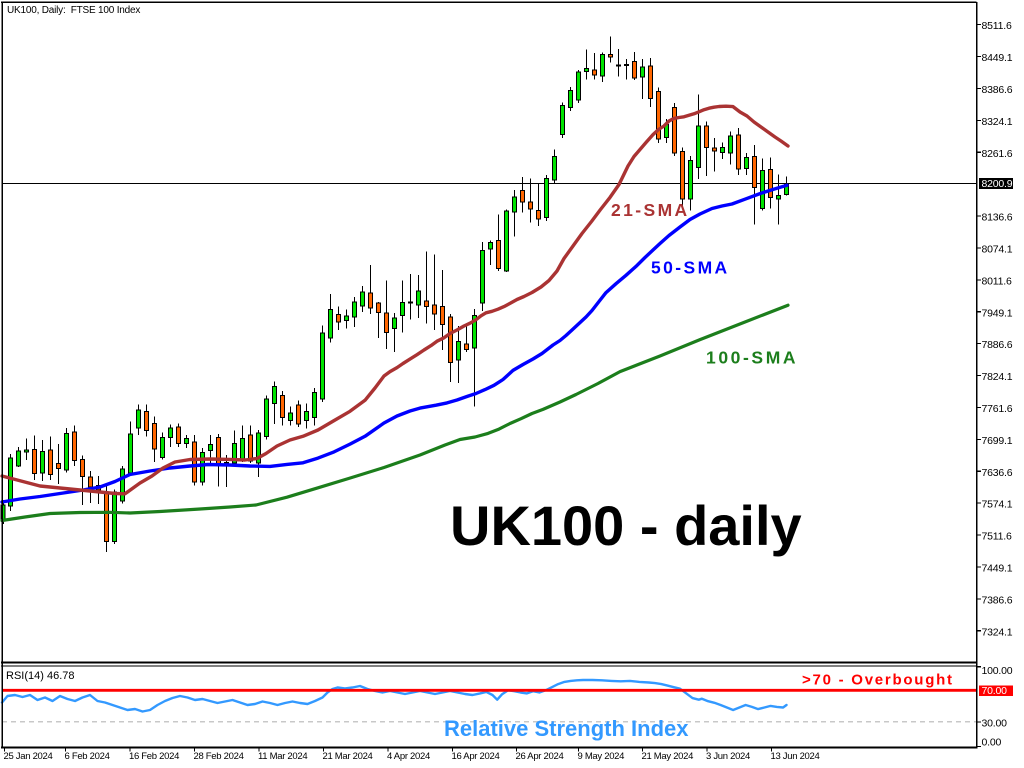  Describe the element at coordinates (997, 281) in the screenshot. I see `svg-text: 8011.6` at that location.